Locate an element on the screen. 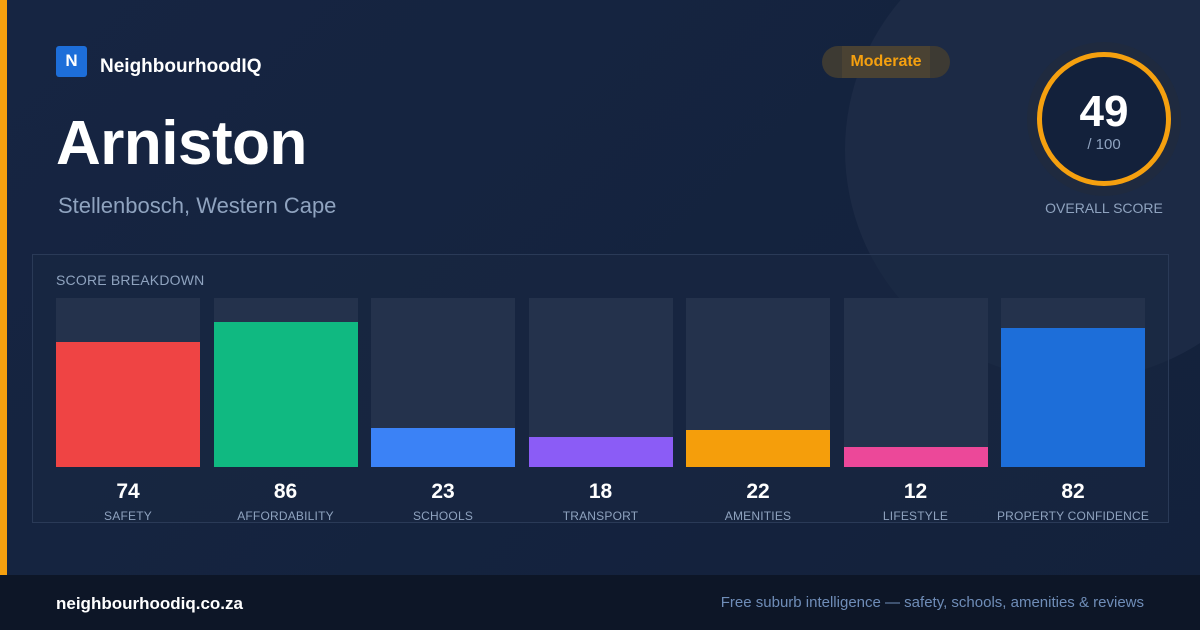 The width and height of the screenshot is (1200, 630). rating-badge-highlight is located at coordinates (886, 62).